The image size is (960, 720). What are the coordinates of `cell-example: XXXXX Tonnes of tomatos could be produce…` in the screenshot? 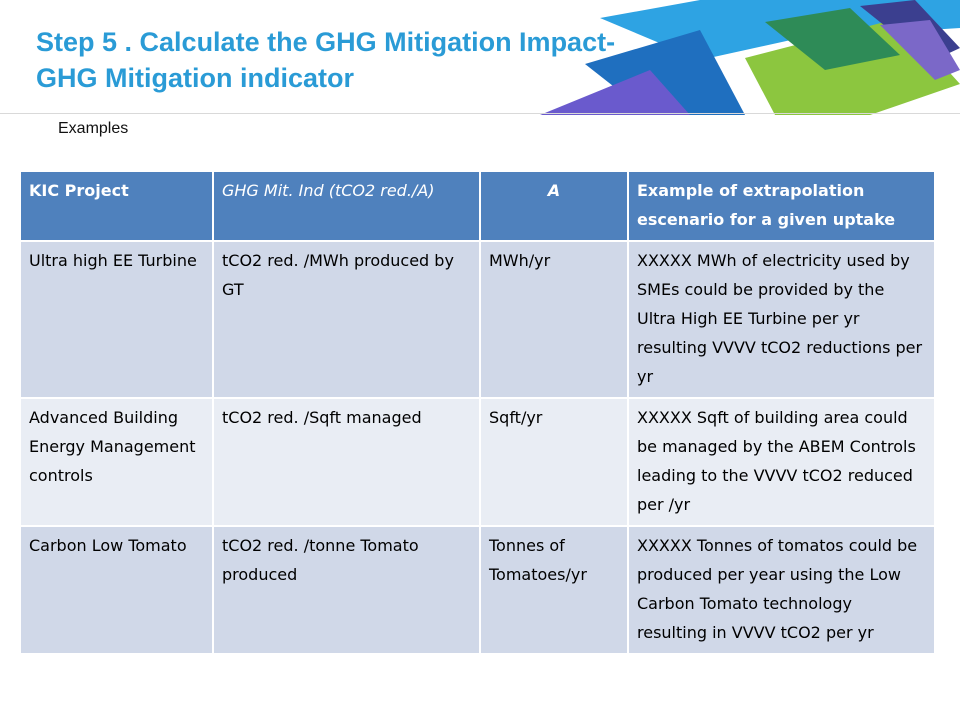 It's located at (781, 590).